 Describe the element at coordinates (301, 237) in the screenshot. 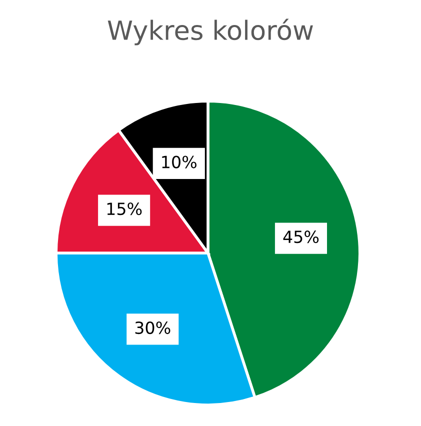

I see `data-label: 45%` at that location.